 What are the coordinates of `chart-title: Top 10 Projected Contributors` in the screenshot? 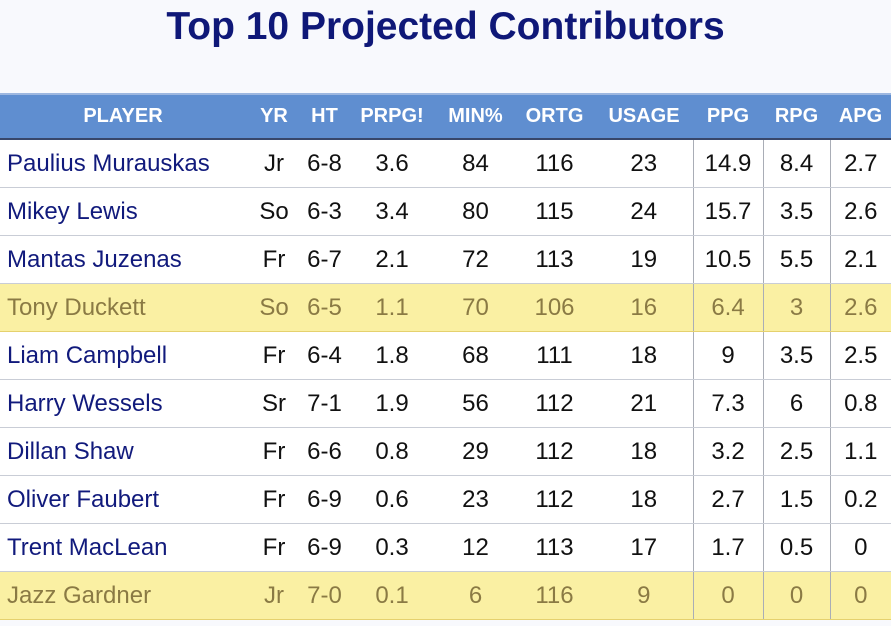 It's located at (445, 26).